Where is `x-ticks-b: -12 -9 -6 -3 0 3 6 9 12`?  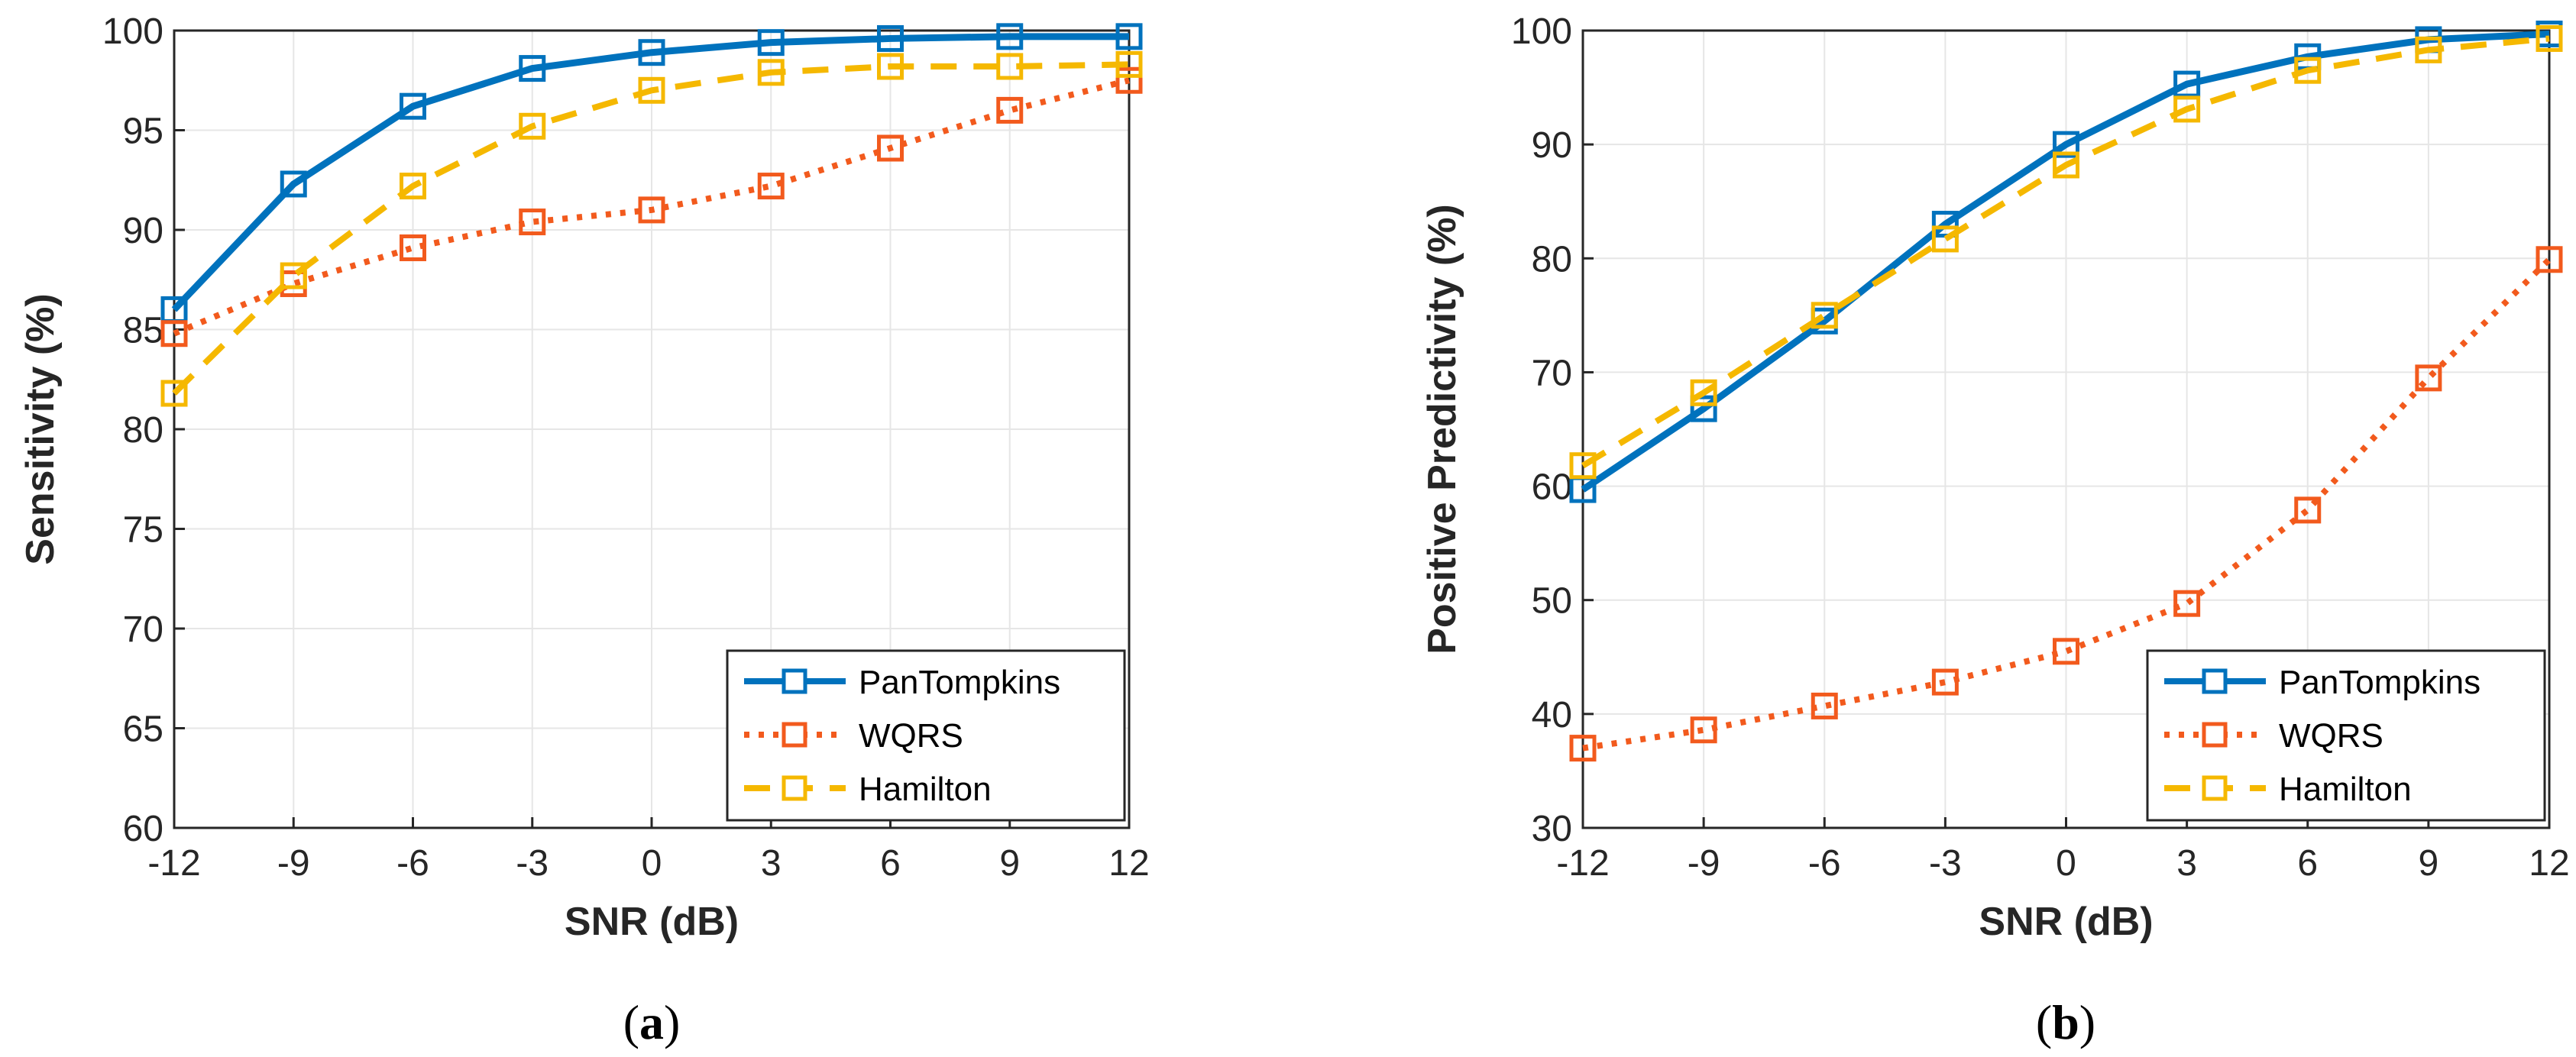
x-ticks-b: -12 -9 -6 -3 0 3 6 9 12 is located at coordinates (2063, 851).